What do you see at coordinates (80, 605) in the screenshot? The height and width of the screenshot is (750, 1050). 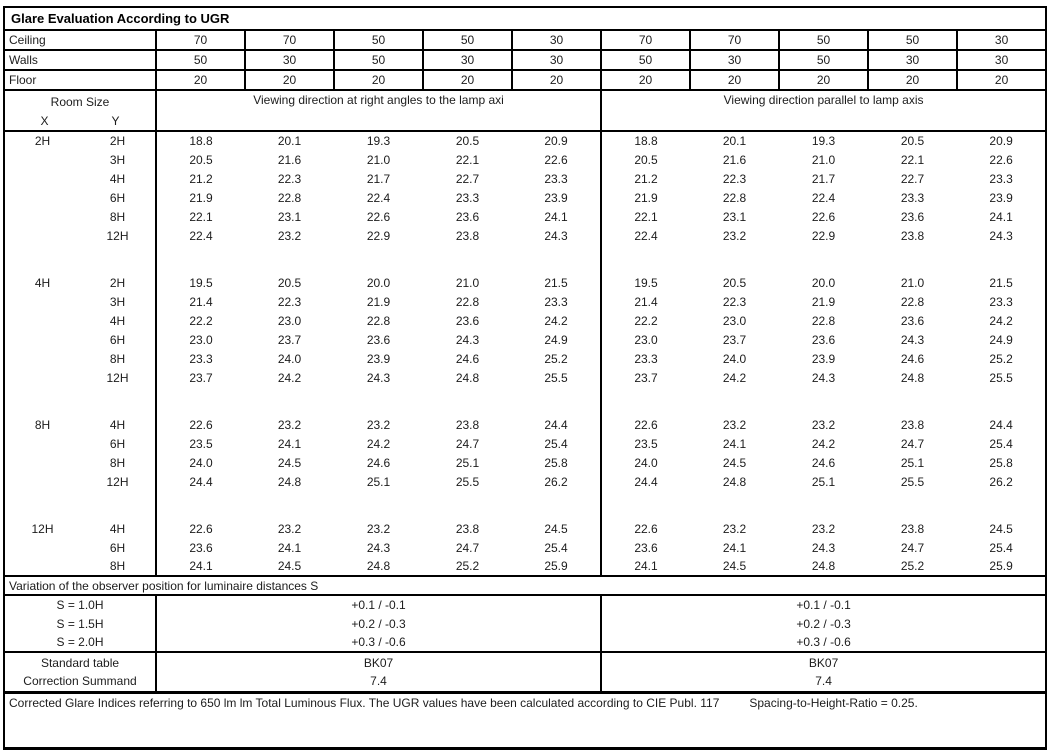 I see `luminaire-distance-label: S = 1.0H` at bounding box center [80, 605].